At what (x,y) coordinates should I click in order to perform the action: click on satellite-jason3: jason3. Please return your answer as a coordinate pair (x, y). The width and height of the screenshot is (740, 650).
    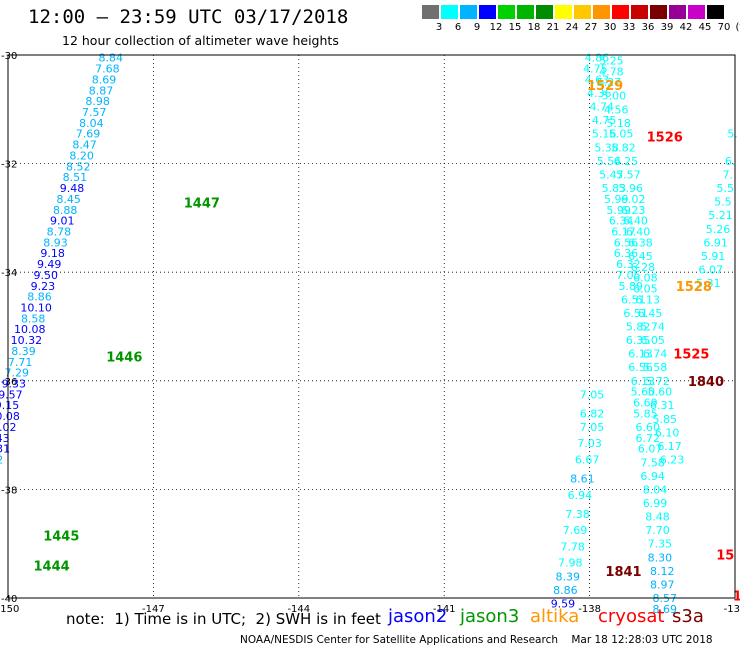
    Looking at the image, I should click on (490, 616).